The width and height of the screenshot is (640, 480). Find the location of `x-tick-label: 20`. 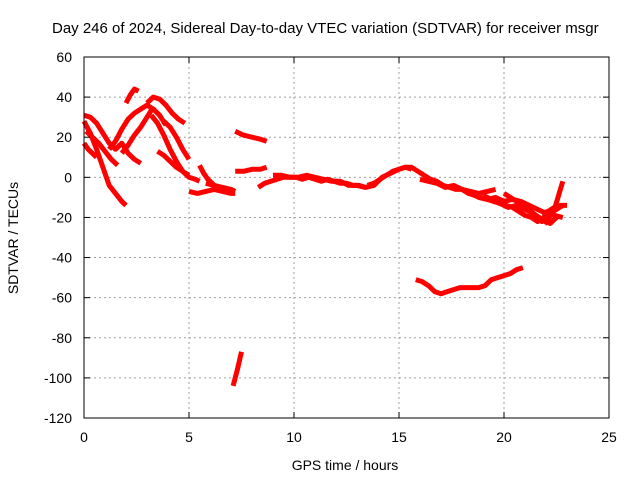

x-tick-label: 20 is located at coordinates (504, 437).